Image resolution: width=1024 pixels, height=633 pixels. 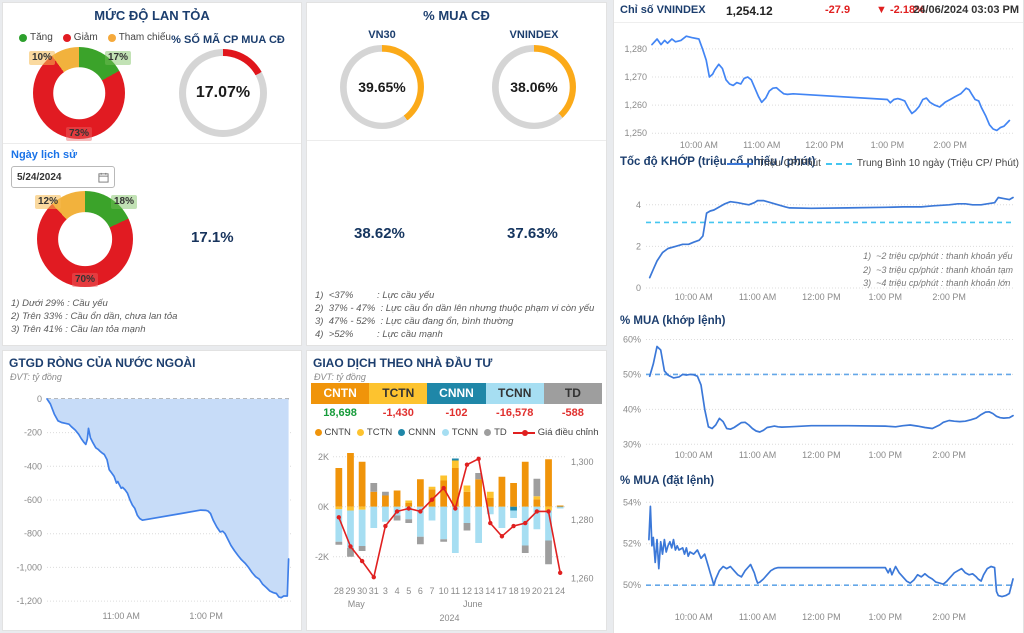 What do you see at coordinates (718, 162) in the screenshot?
I see `speed-title: Tốc độ KHỚP (triệu cổ phiếu / phút)` at bounding box center [718, 162].